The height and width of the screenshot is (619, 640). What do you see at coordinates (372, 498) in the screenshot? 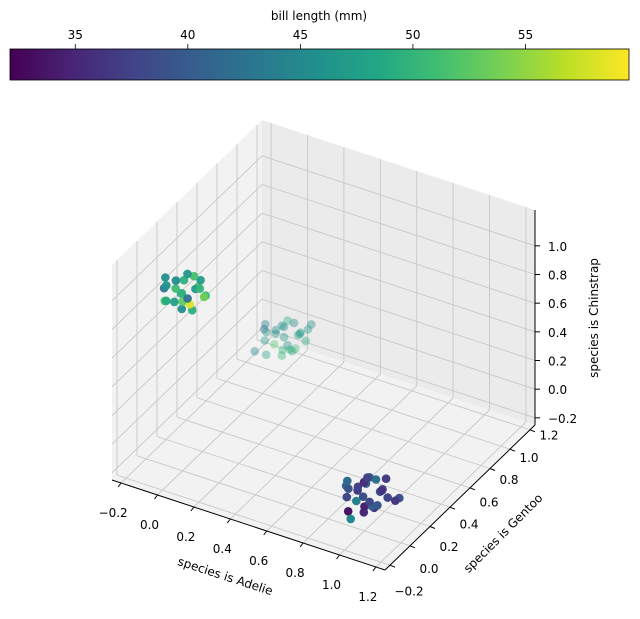
I see `series-adelie` at bounding box center [372, 498].